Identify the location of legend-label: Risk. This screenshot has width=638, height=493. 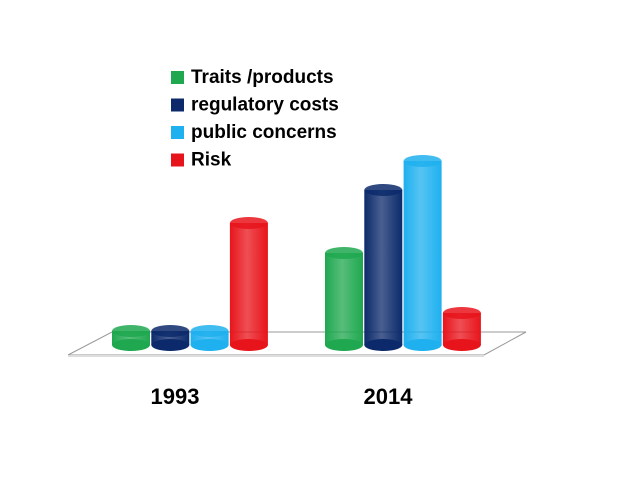
(211, 160).